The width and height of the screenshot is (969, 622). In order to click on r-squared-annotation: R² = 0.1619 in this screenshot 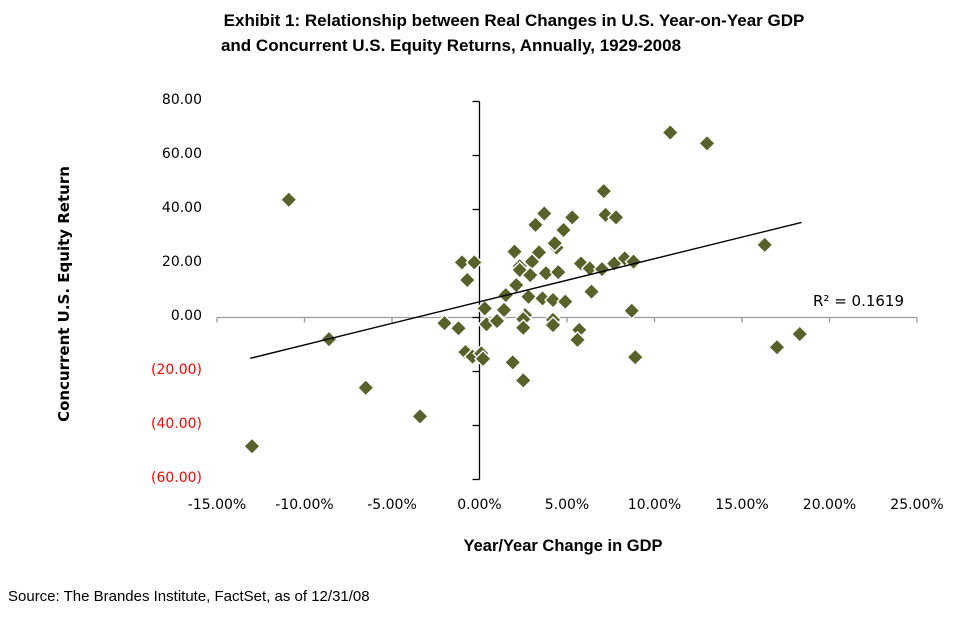, I will do `click(858, 301)`.